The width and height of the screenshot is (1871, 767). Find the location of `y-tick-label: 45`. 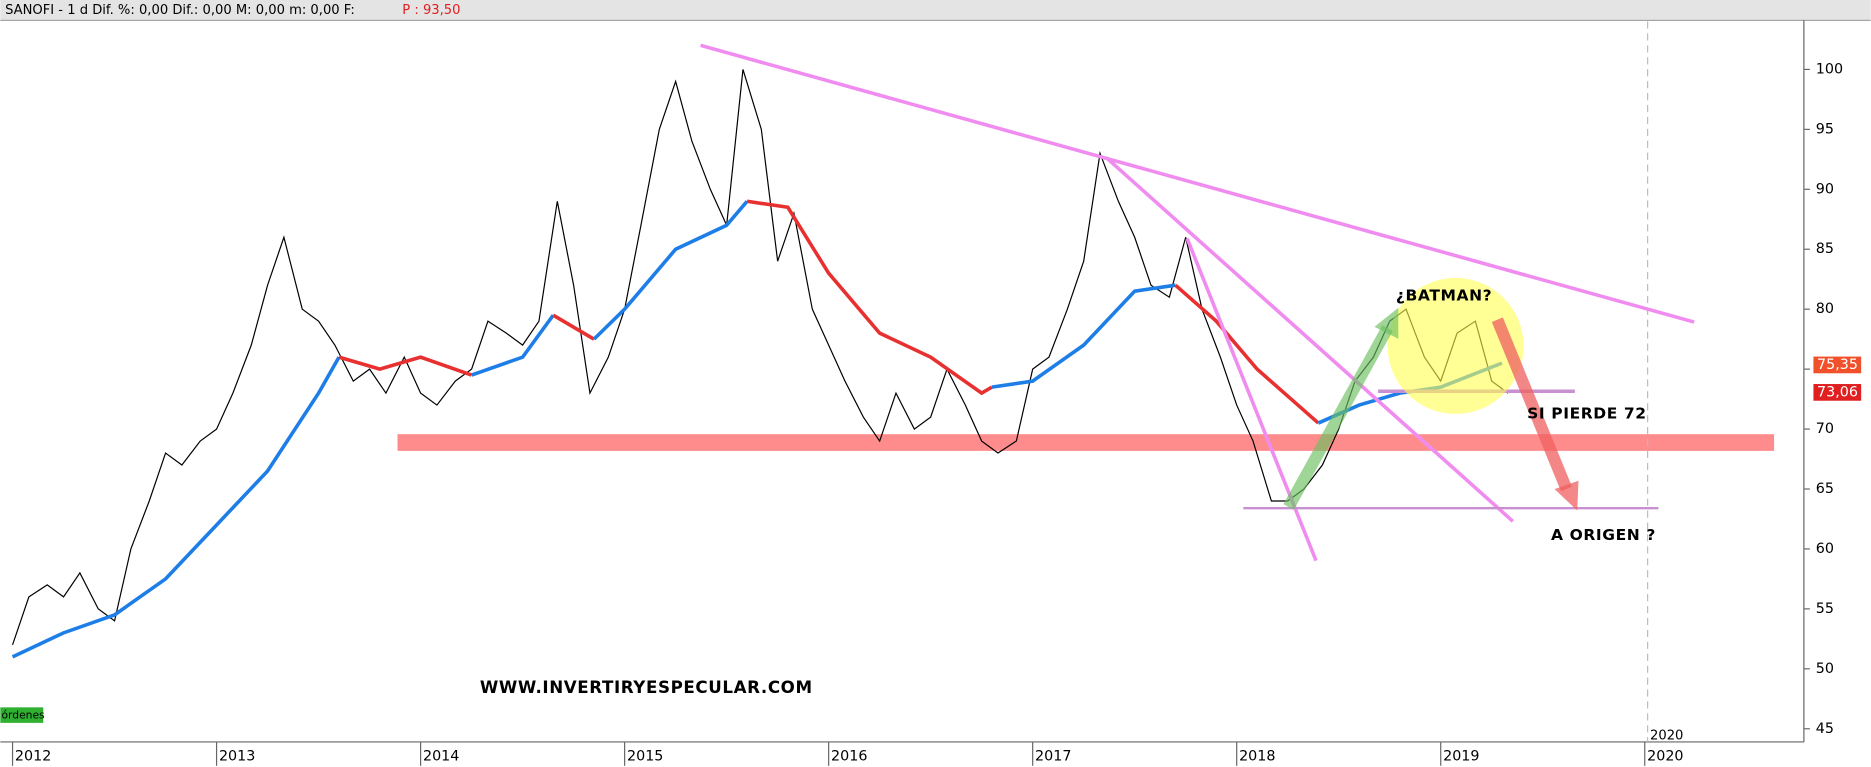

y-tick-label: 45 is located at coordinates (1825, 729).